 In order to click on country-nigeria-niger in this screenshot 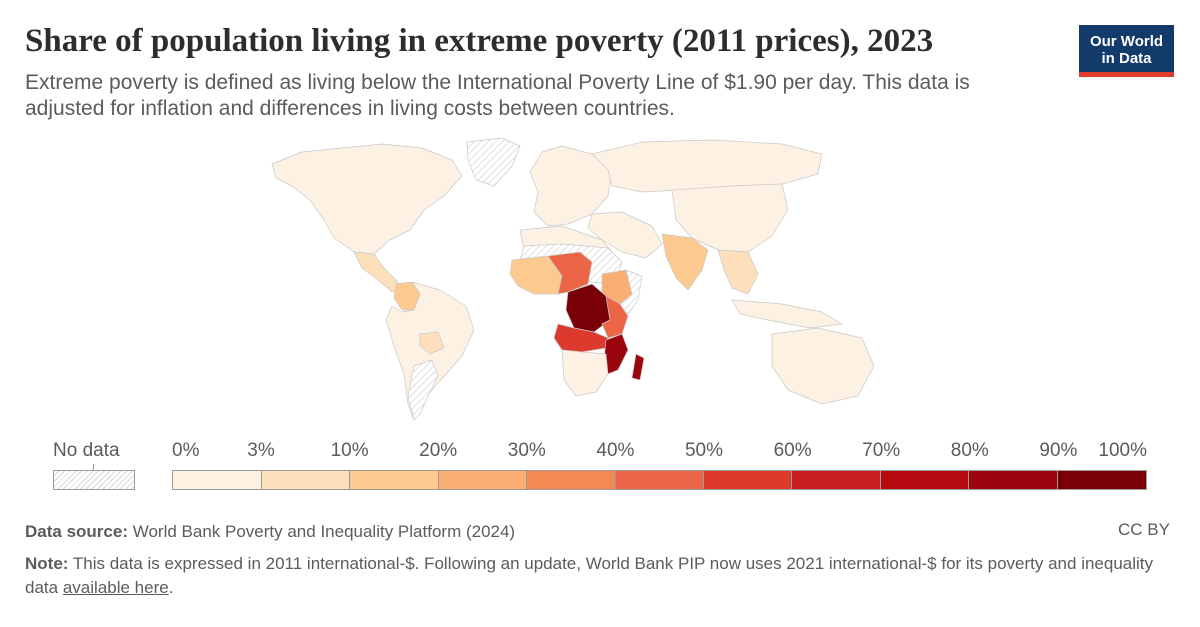, I will do `click(570, 273)`.